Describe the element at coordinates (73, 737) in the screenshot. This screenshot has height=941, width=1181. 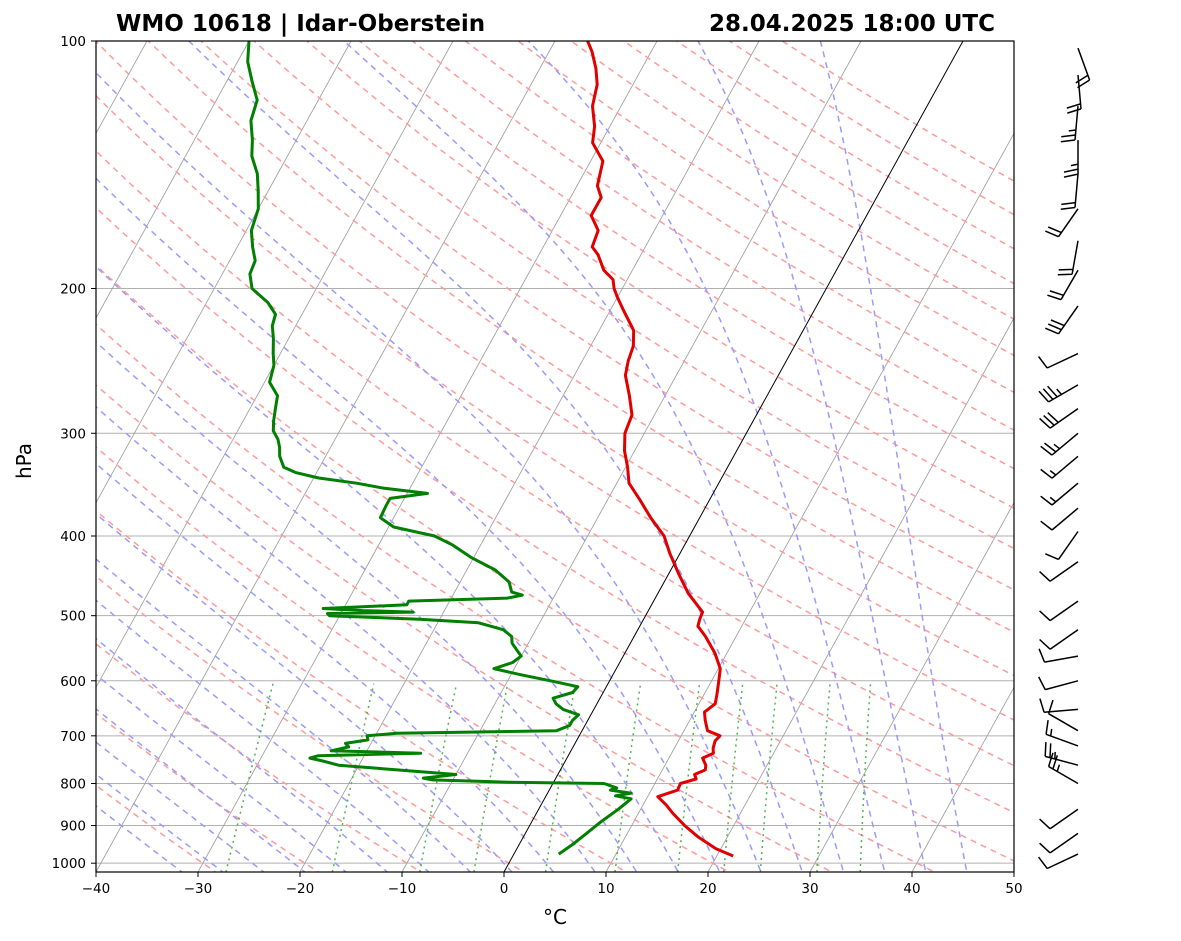
I see `y-tick-label: 700` at that location.